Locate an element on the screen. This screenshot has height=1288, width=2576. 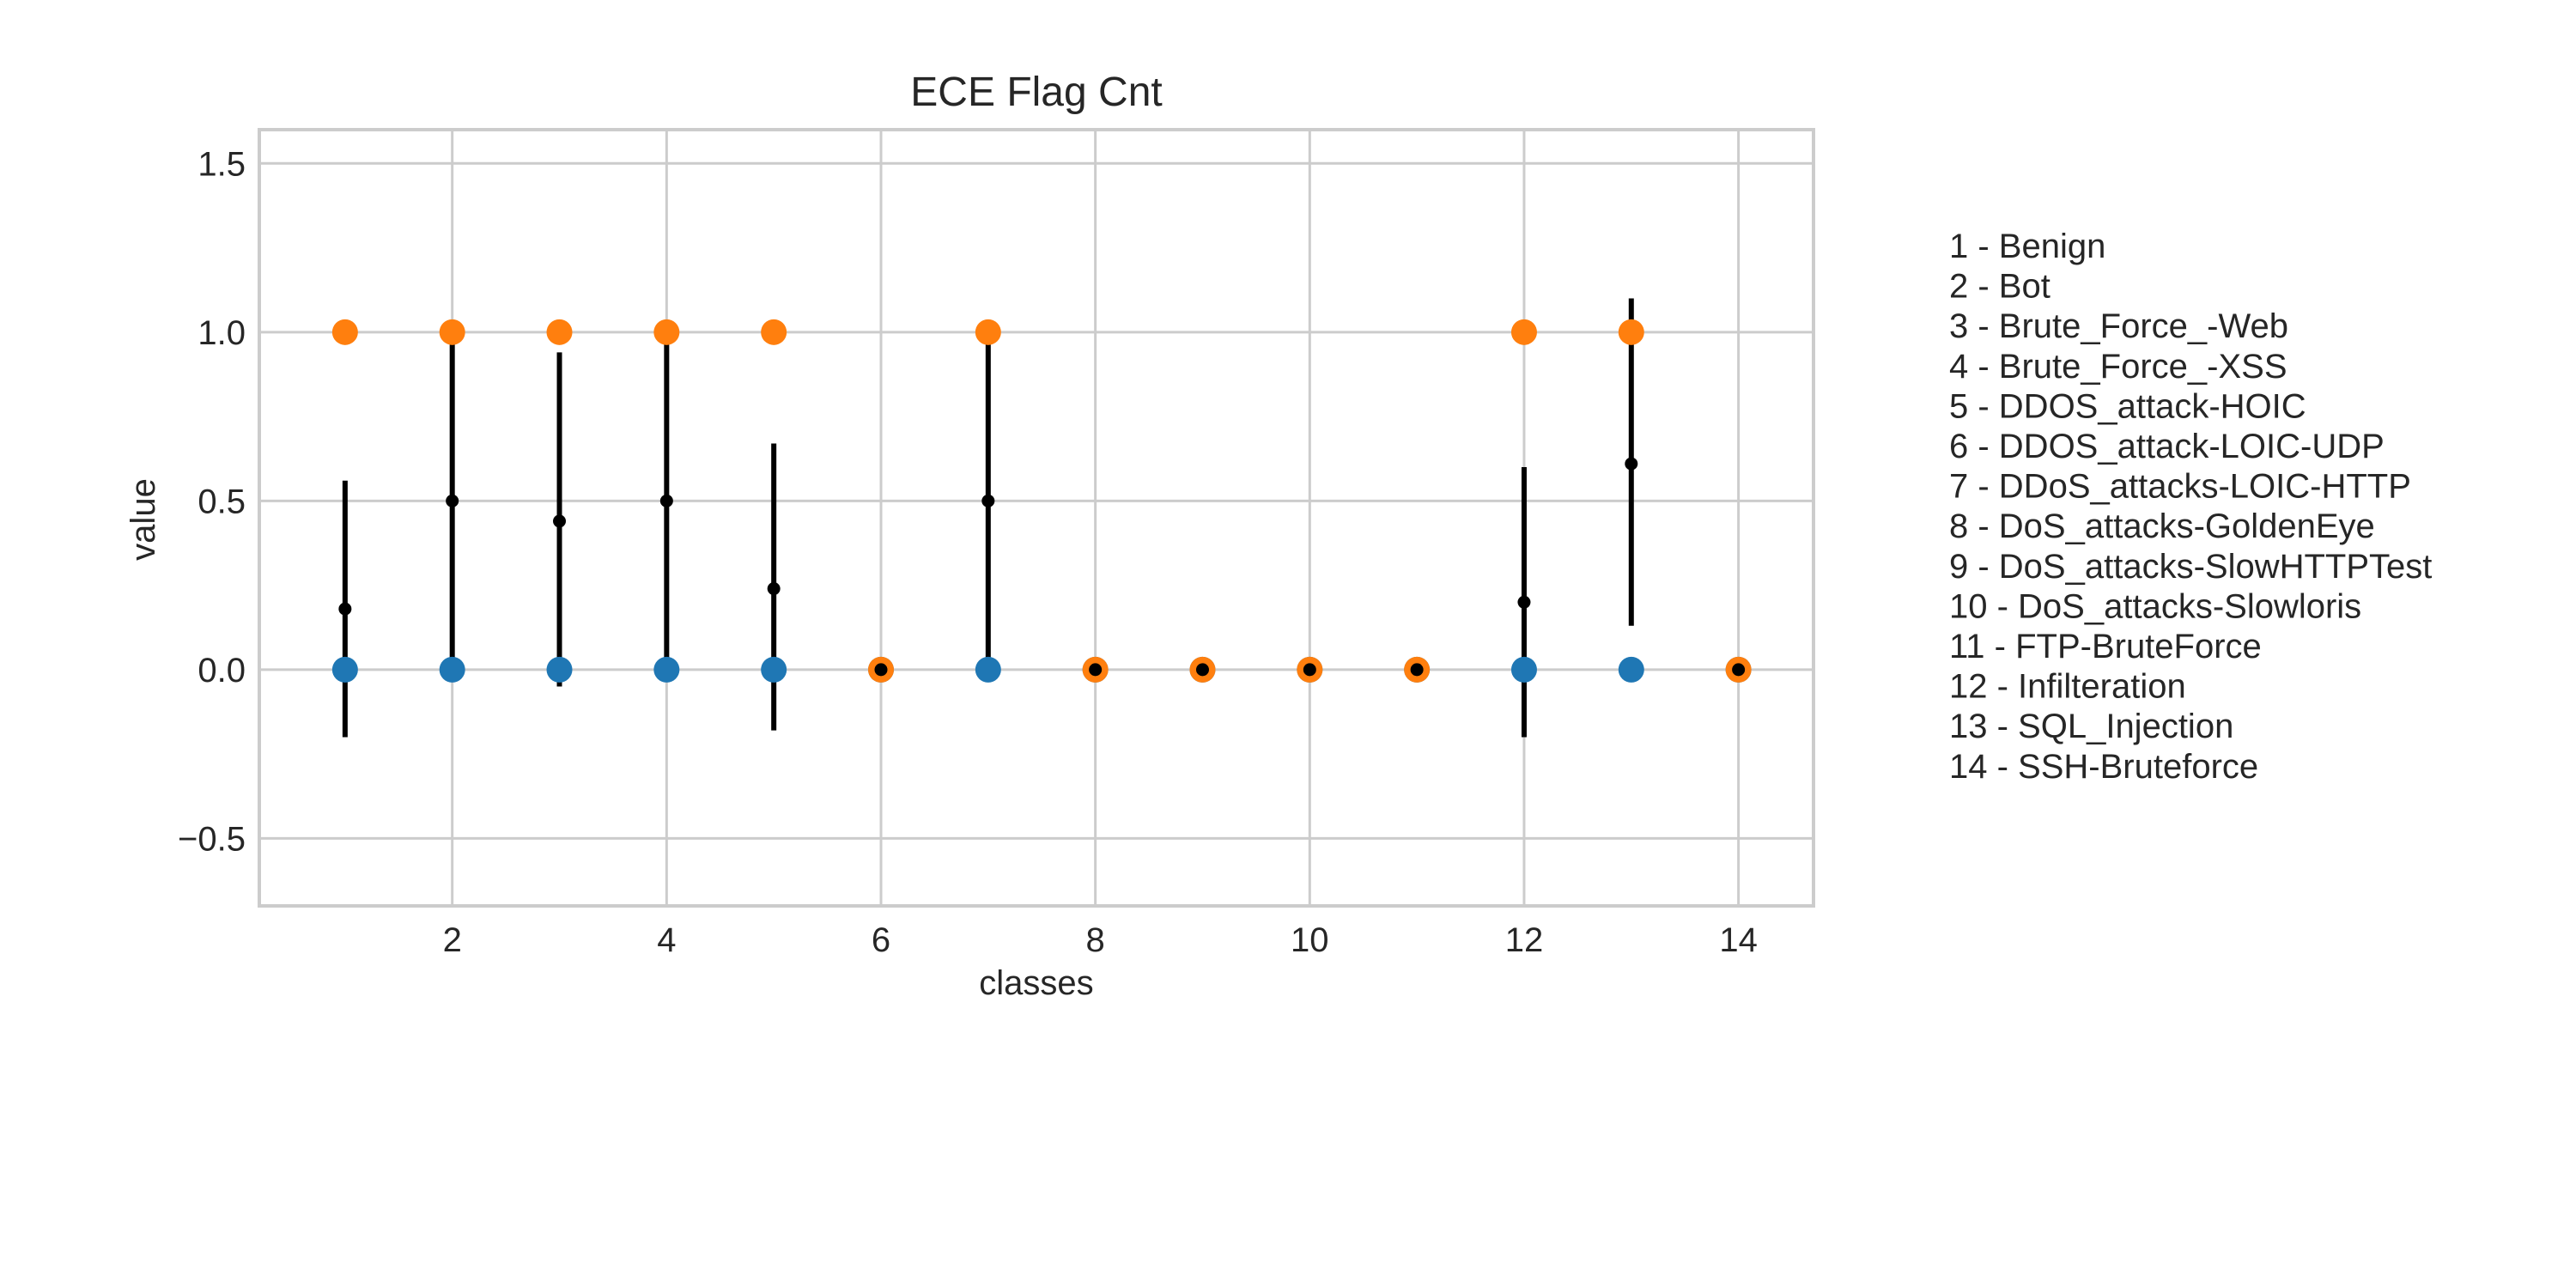
legend-entry: 9 - DoS_attacks-SlowHTTPTest is located at coordinates (2190, 567).